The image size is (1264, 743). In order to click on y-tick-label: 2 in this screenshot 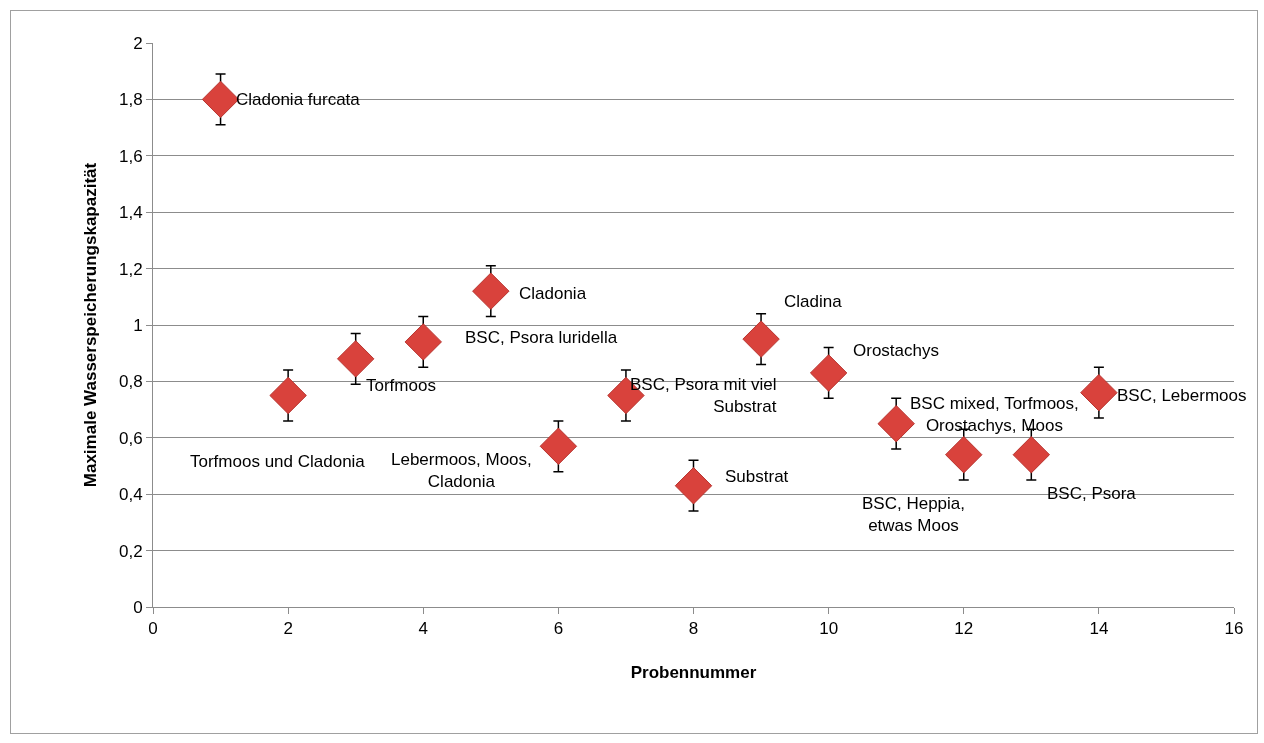, I will do `click(138, 43)`.